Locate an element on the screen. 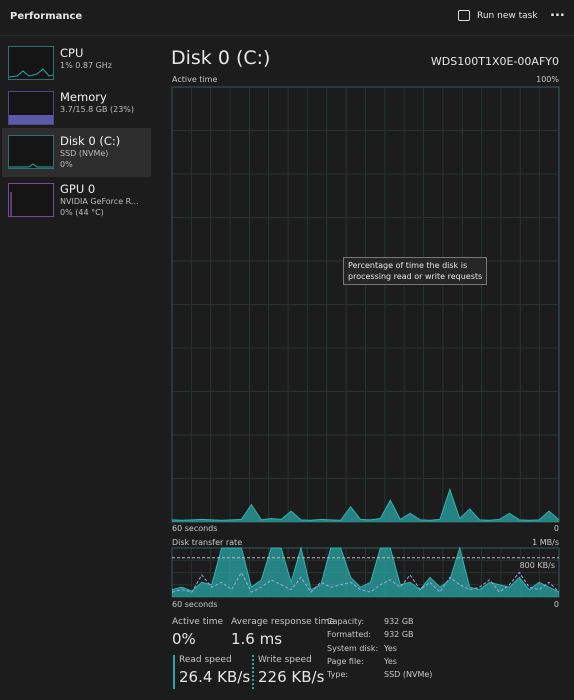  graph-area is located at coordinates (365, 572).